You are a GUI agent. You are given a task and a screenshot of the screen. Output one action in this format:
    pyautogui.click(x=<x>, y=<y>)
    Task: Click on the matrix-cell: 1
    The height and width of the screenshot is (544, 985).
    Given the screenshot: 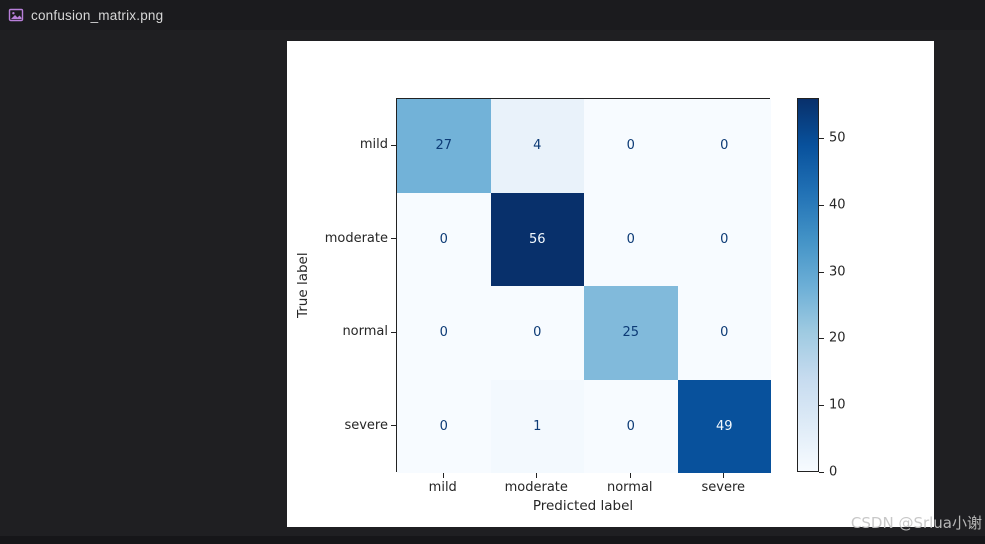 What is the action you would take?
    pyautogui.click(x=537, y=426)
    